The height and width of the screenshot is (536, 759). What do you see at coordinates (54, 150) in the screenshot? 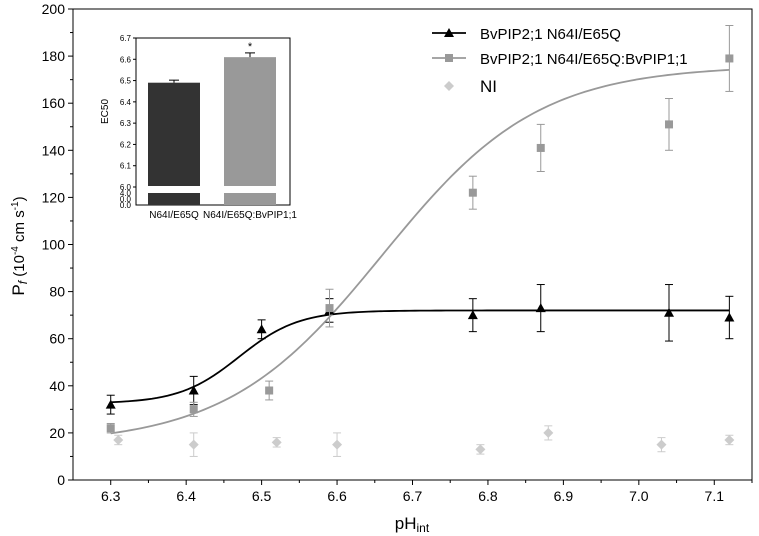
I see `y-tick-label: 140` at bounding box center [54, 150].